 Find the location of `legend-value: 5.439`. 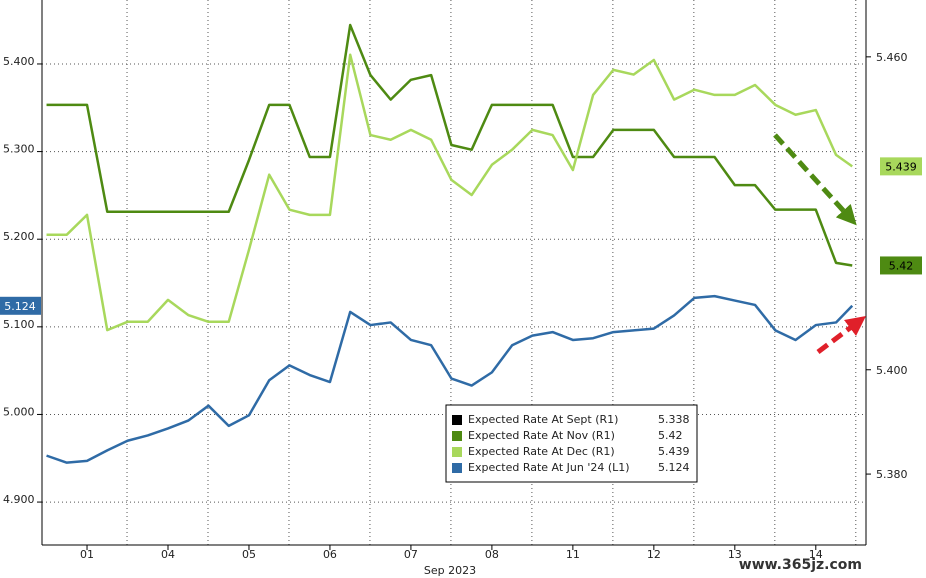

legend-value: 5.439 is located at coordinates (674, 451).